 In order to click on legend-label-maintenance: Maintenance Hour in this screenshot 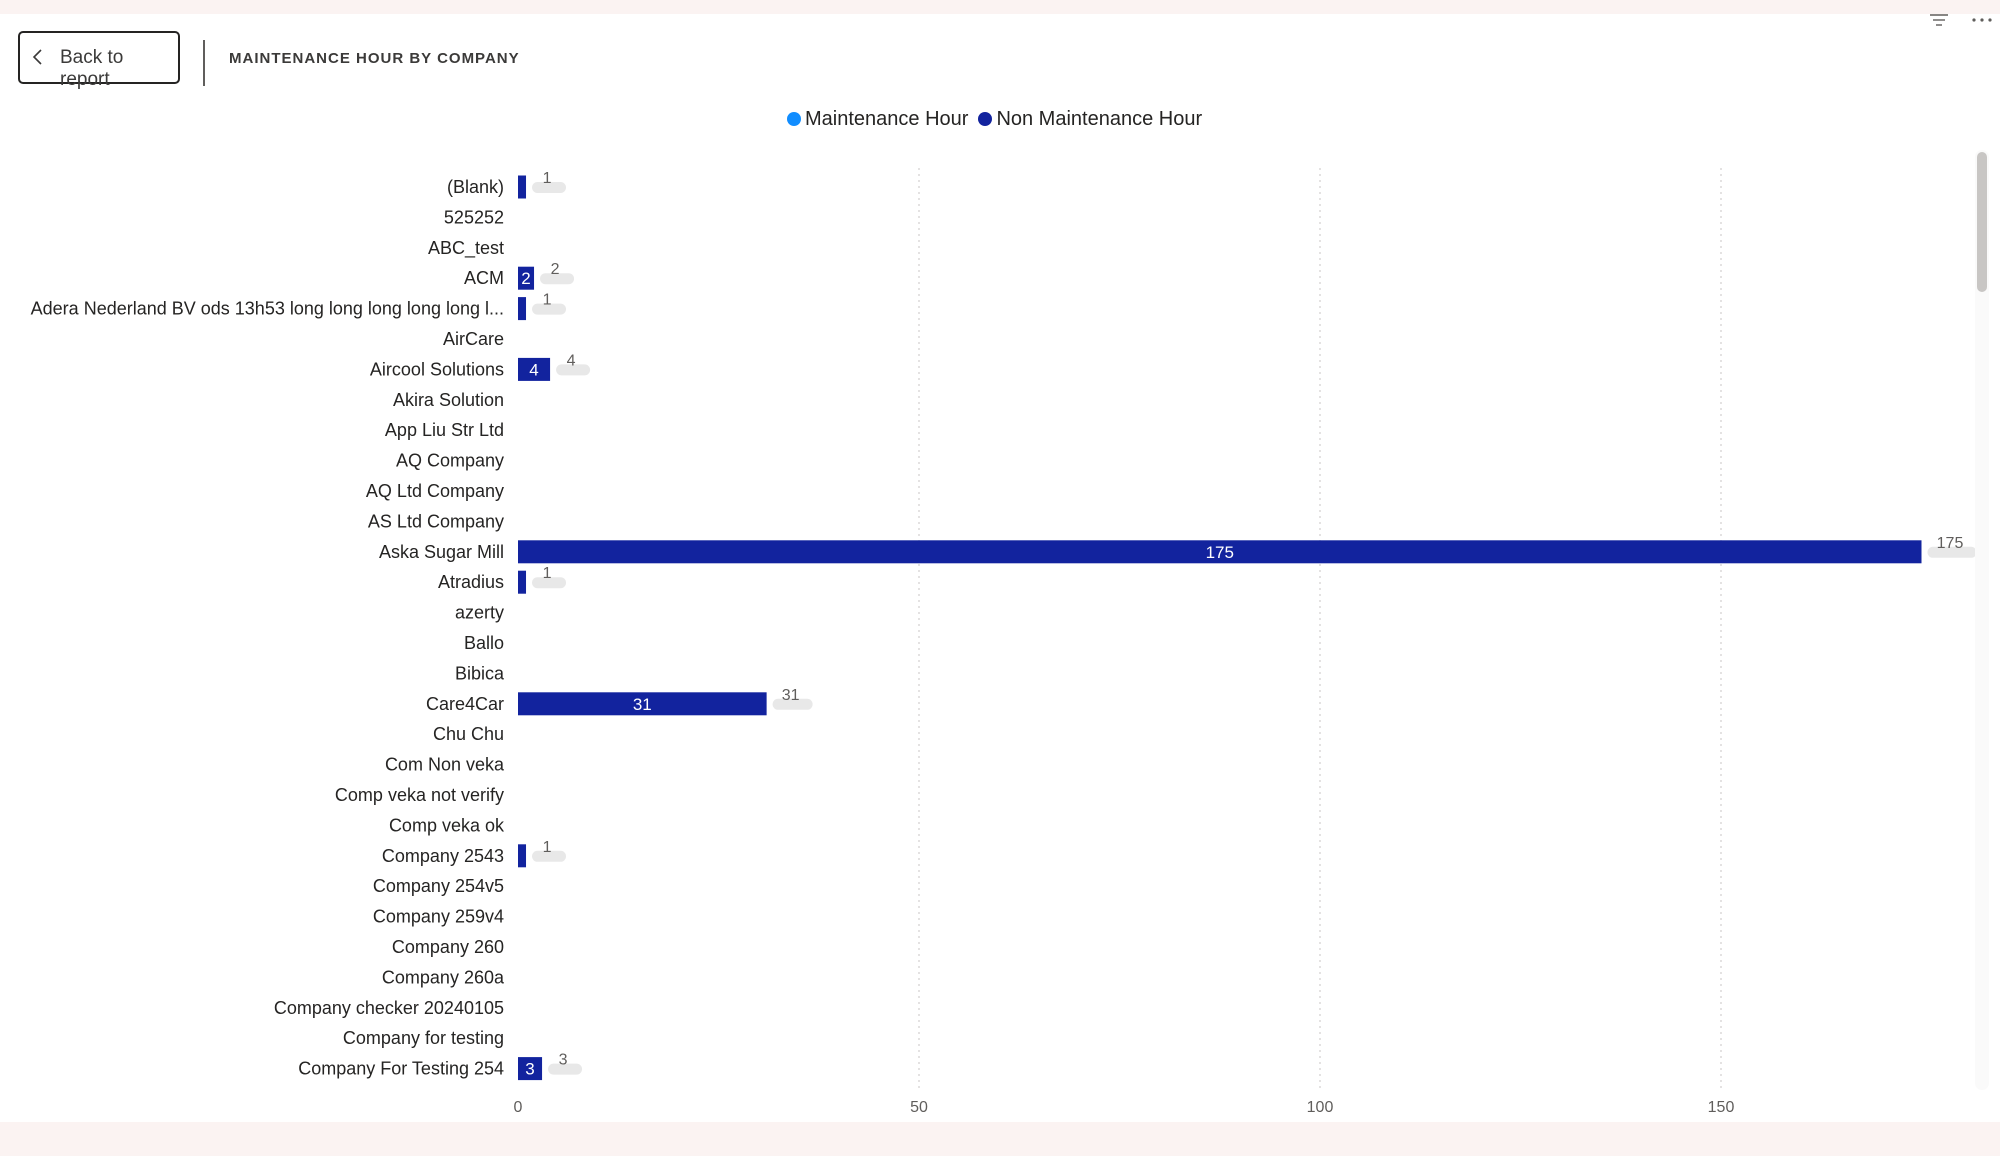, I will do `click(887, 118)`.